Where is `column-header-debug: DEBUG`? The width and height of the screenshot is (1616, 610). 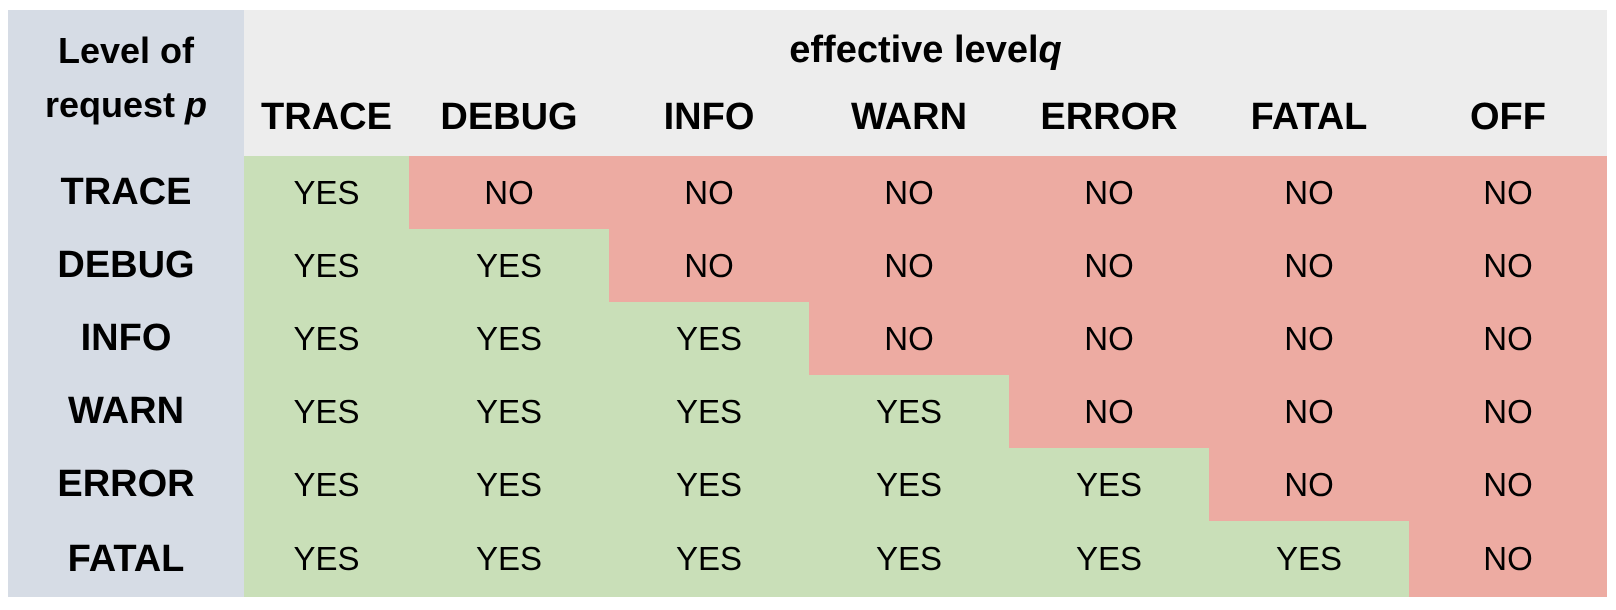
column-header-debug: DEBUG is located at coordinates (509, 116).